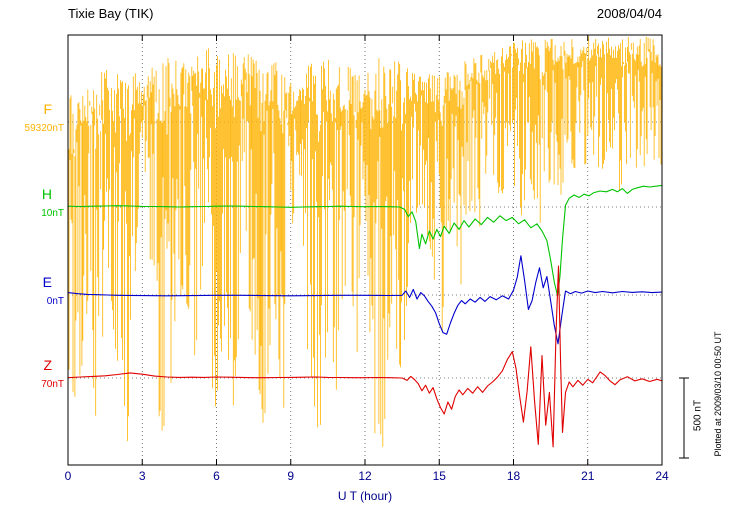 This screenshot has height=520, width=730. I want to click on trace-letter-f: F, so click(47, 109).